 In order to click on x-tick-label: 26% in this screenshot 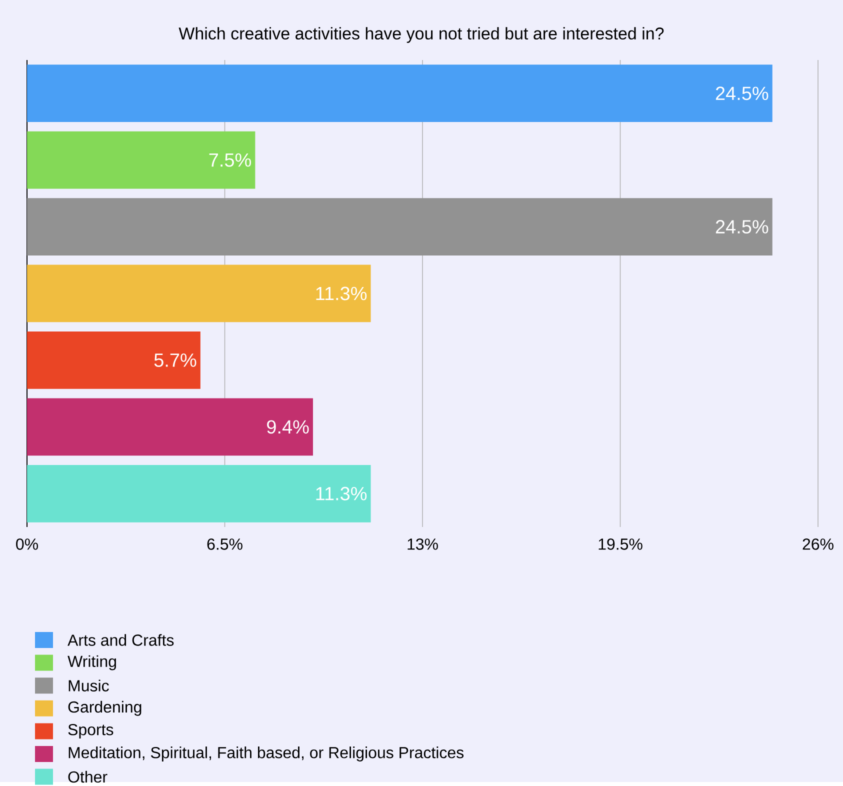, I will do `click(818, 544)`.